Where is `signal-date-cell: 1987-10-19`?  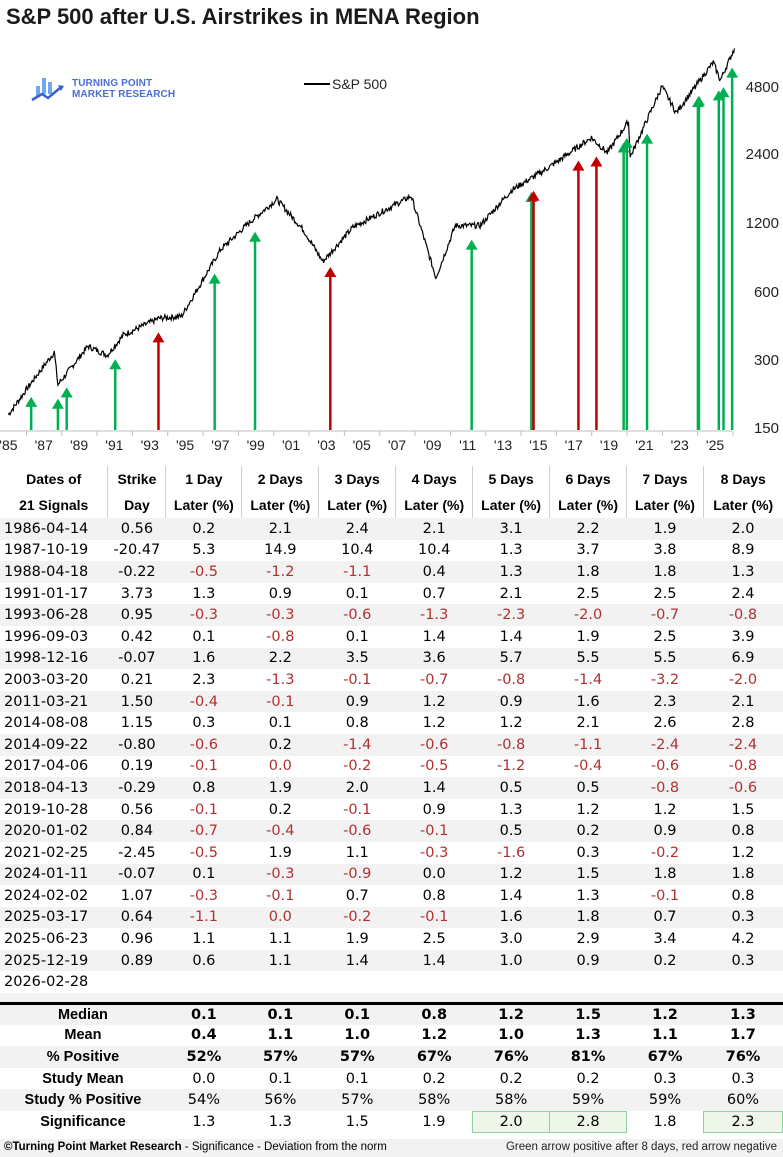
signal-date-cell: 1987-10-19 is located at coordinates (46, 550).